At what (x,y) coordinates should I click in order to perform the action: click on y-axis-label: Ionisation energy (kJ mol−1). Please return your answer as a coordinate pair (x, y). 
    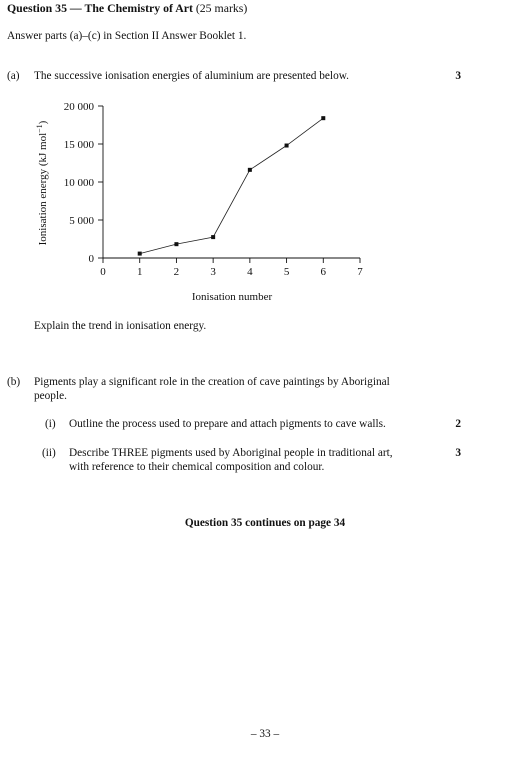
    Looking at the image, I should click on (42, 182).